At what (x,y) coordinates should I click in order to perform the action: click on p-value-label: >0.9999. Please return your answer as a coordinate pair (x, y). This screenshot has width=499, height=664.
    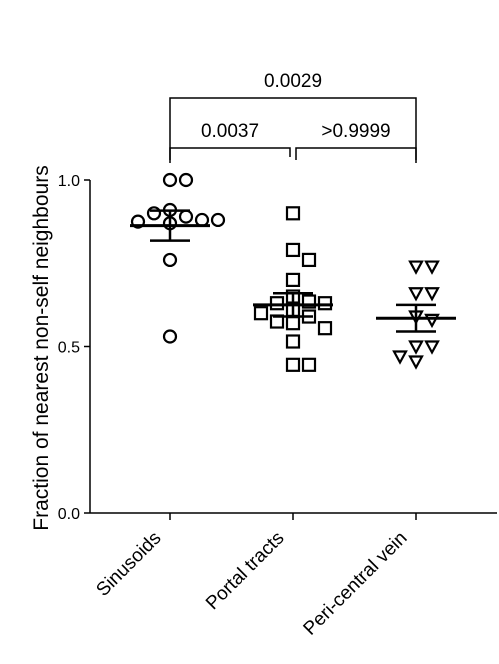
    Looking at the image, I should click on (355, 131).